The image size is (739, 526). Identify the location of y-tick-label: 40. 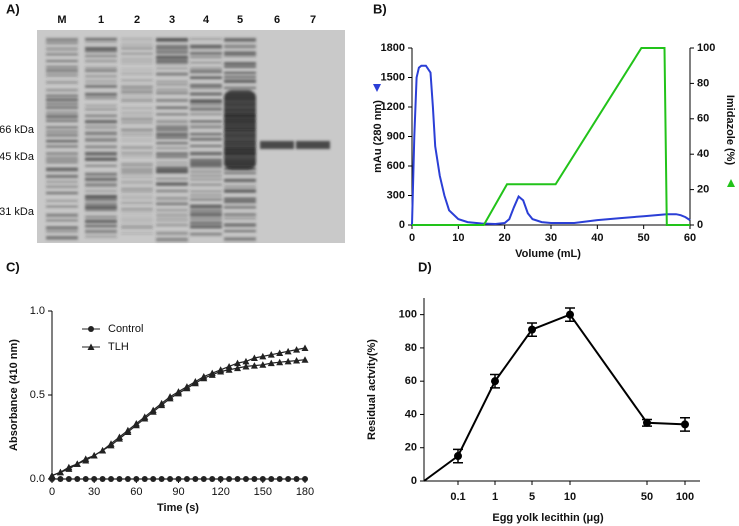
(411, 414).